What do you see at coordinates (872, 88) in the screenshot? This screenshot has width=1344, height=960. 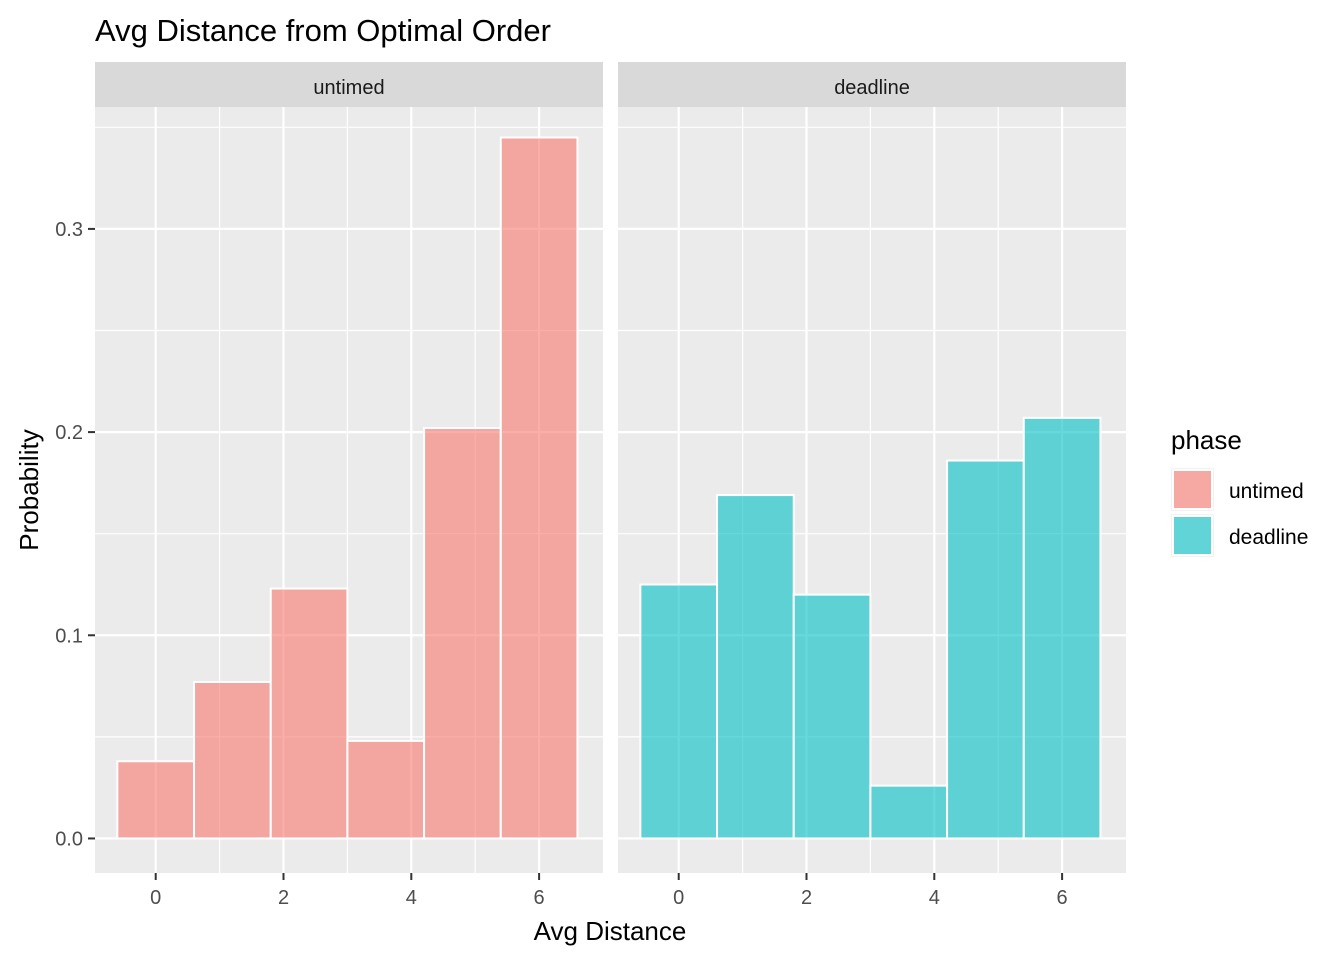 I see `strip-label: deadline` at bounding box center [872, 88].